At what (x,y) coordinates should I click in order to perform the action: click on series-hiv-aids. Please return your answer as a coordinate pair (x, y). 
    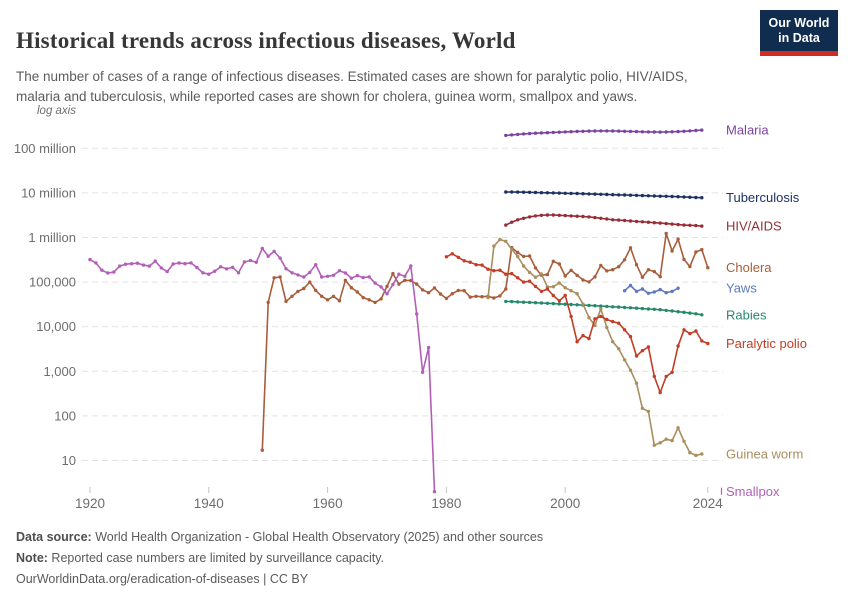
    Looking at the image, I should click on (604, 220).